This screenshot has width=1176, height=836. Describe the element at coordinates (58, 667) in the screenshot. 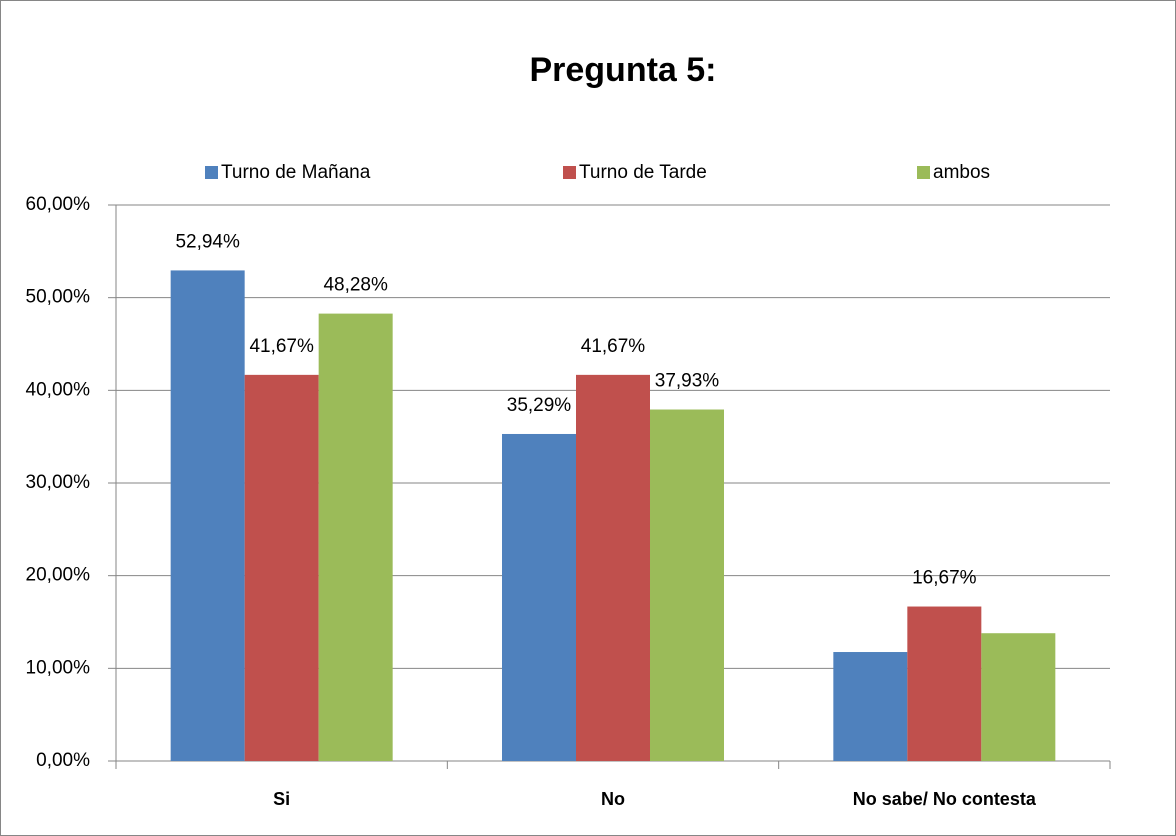

I see `y-tick-label: 10,00%` at that location.